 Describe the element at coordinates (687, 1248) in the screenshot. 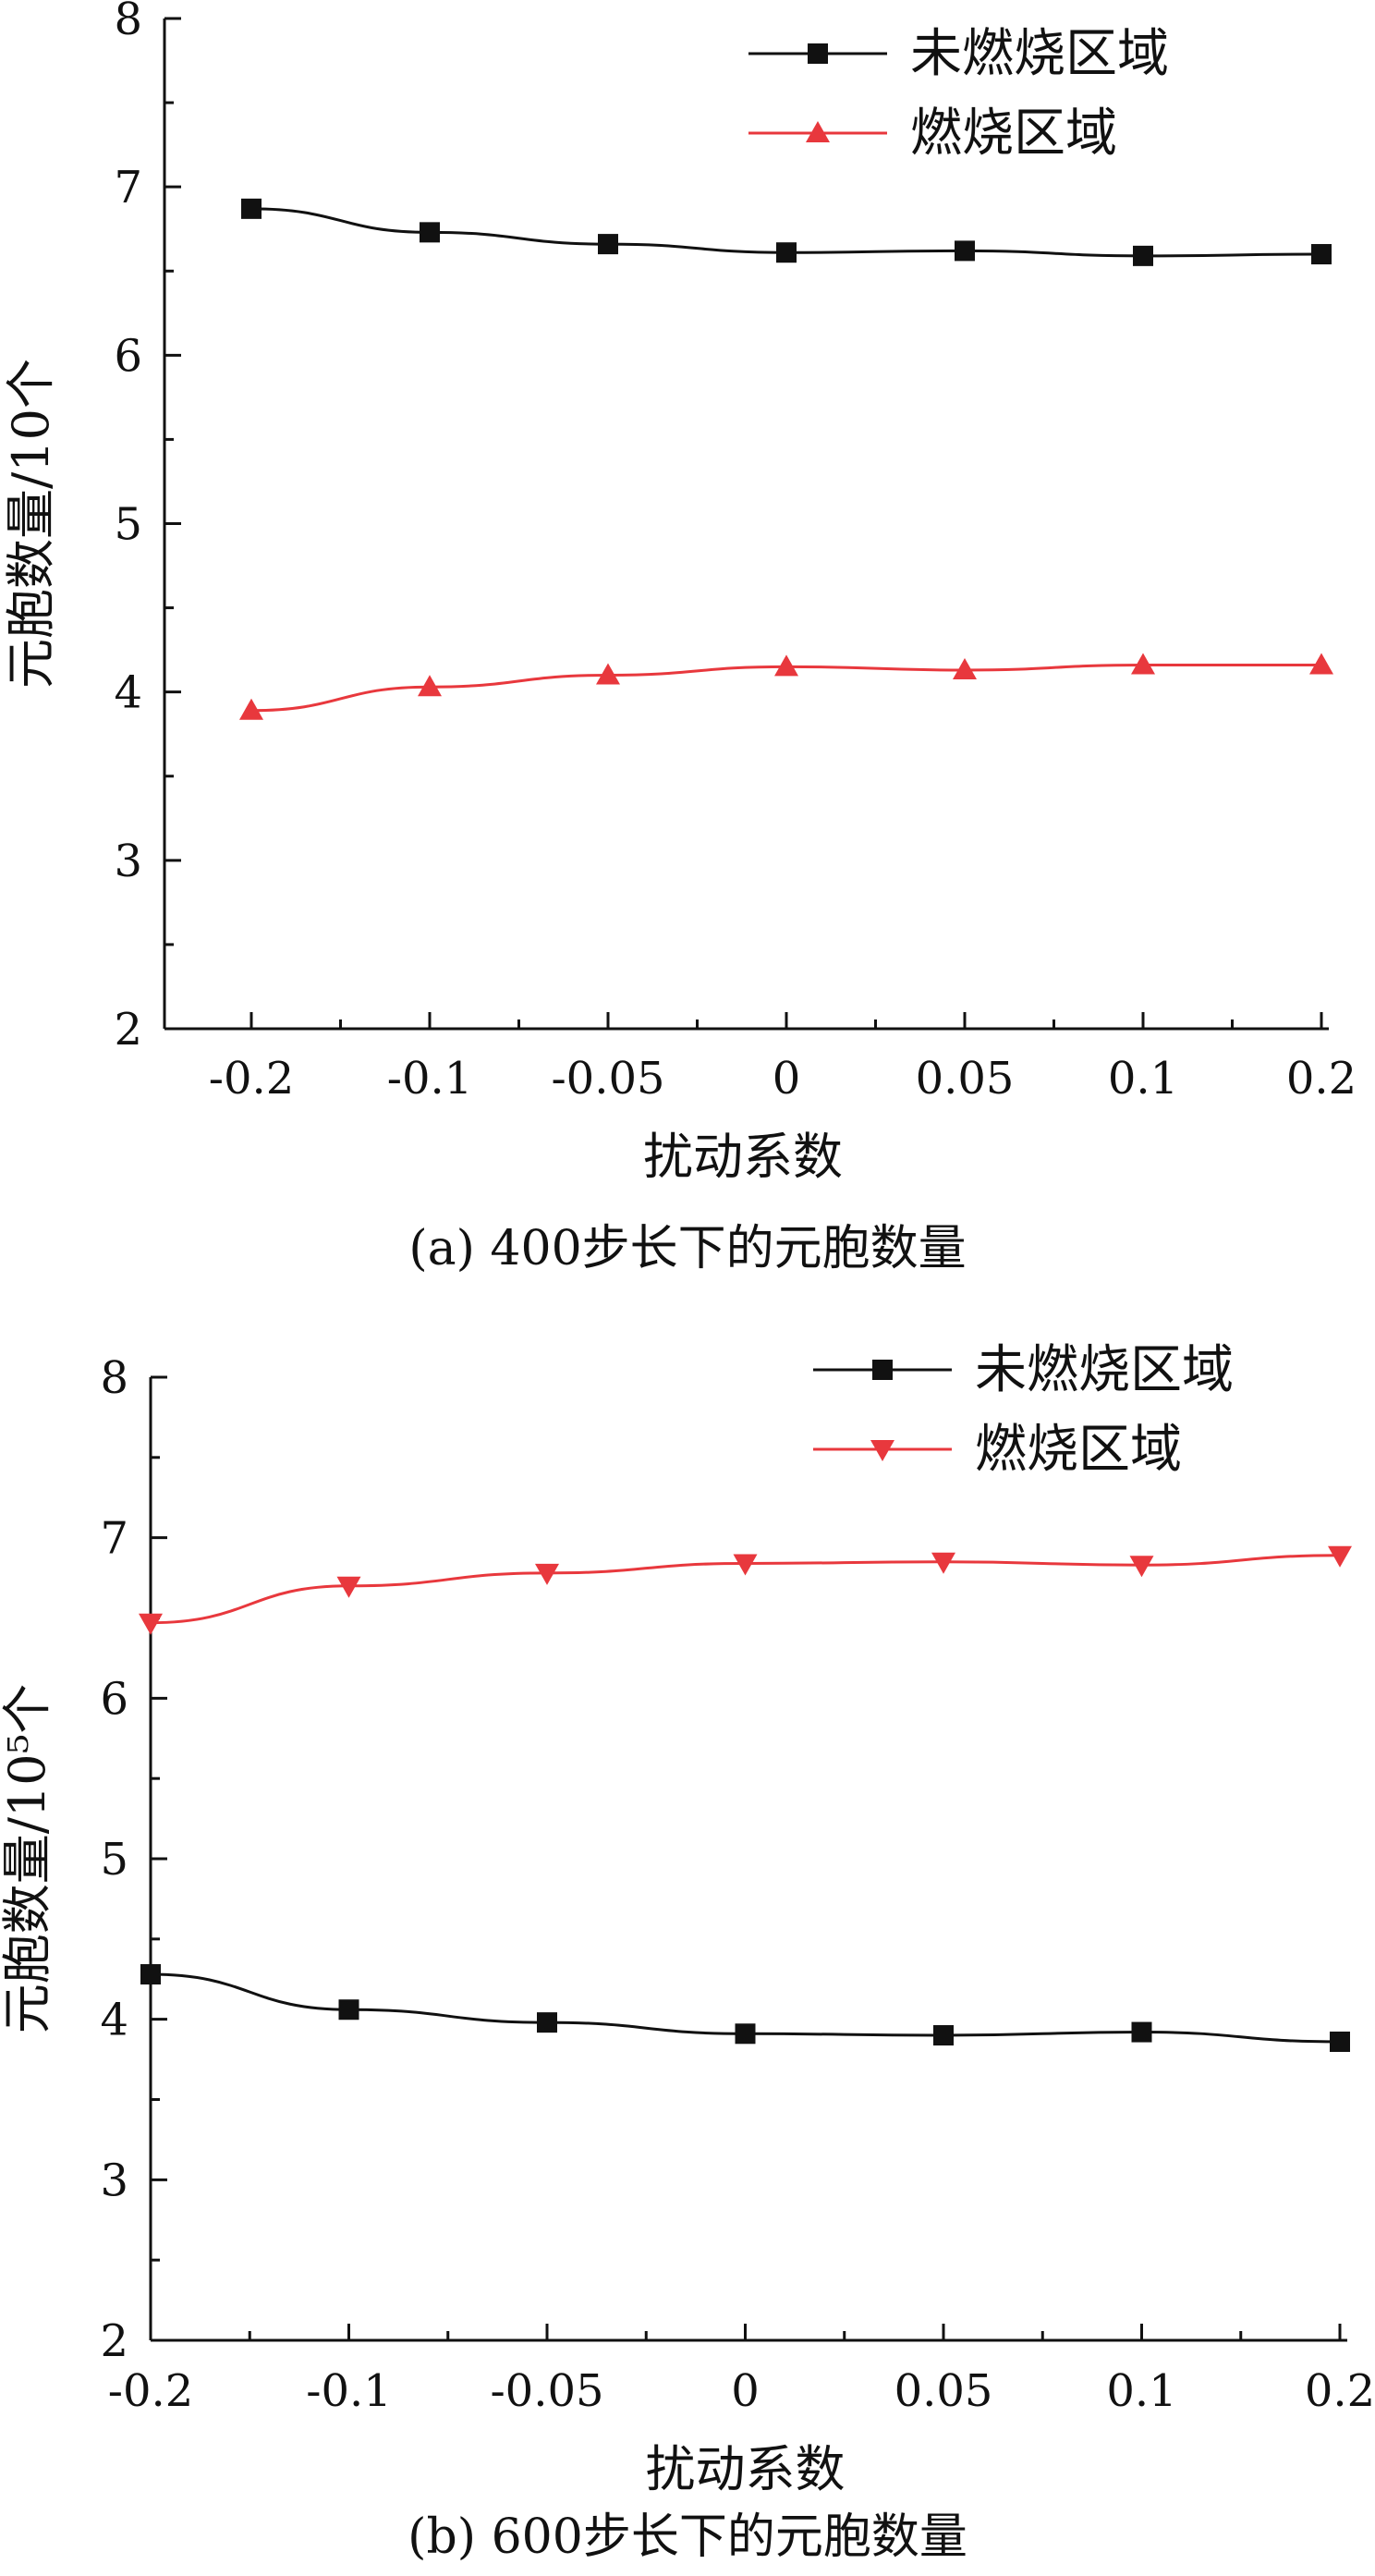

I see `figure-caption: (a) 400步长下的元胞数量` at that location.